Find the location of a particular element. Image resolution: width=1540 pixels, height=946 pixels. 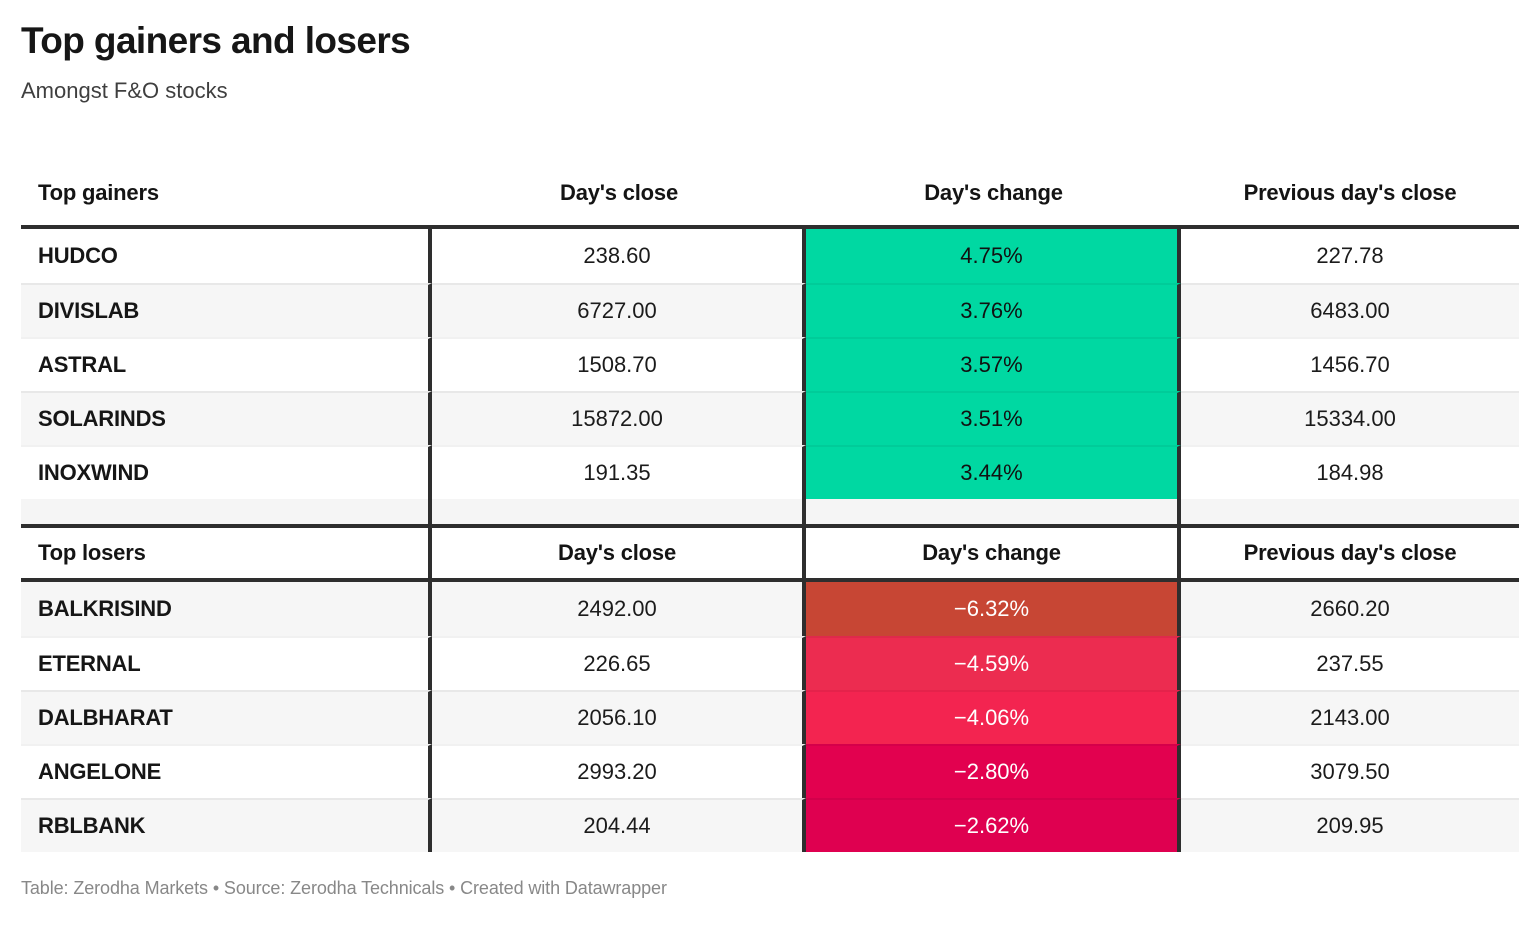

days-change-cell: 3.51% is located at coordinates (993, 417).